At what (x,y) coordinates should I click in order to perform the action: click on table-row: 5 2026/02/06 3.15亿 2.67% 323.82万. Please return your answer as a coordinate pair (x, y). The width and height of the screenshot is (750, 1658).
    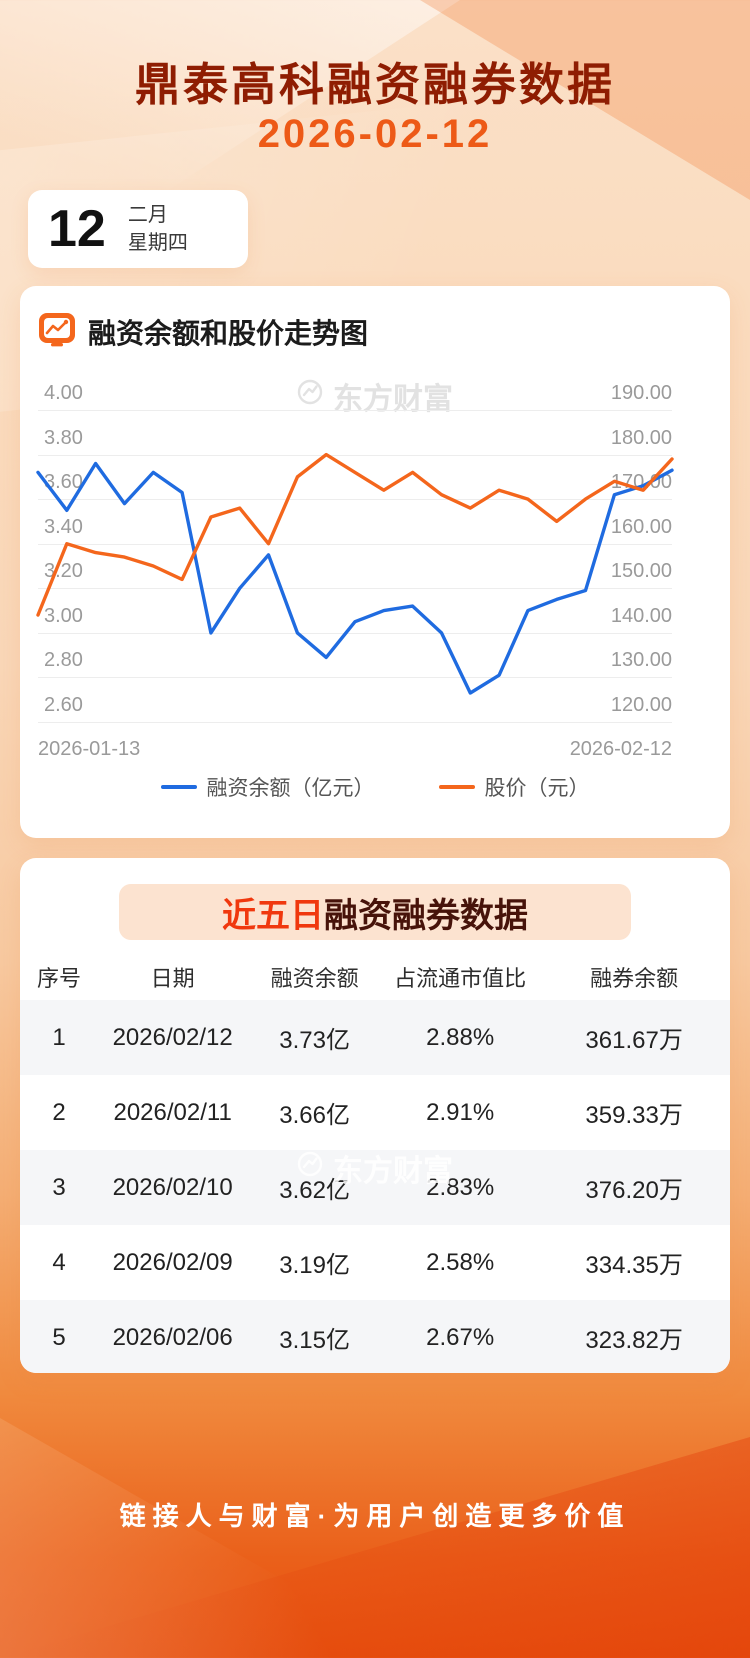
    Looking at the image, I should click on (375, 1336).